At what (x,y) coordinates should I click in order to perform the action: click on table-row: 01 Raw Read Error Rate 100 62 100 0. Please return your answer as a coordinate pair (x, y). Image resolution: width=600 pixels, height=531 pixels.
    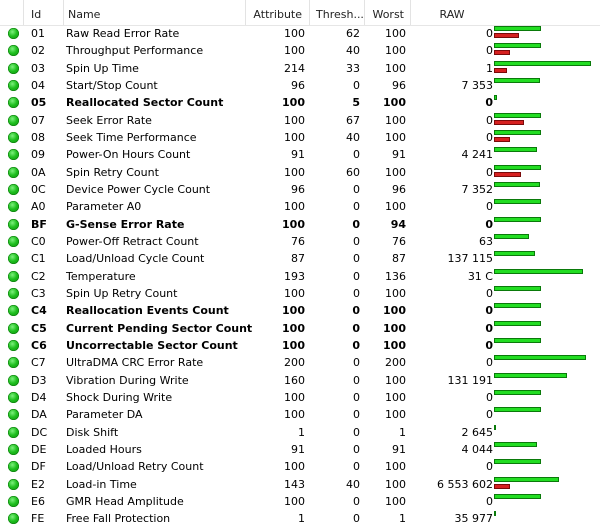
    Looking at the image, I should click on (300, 33).